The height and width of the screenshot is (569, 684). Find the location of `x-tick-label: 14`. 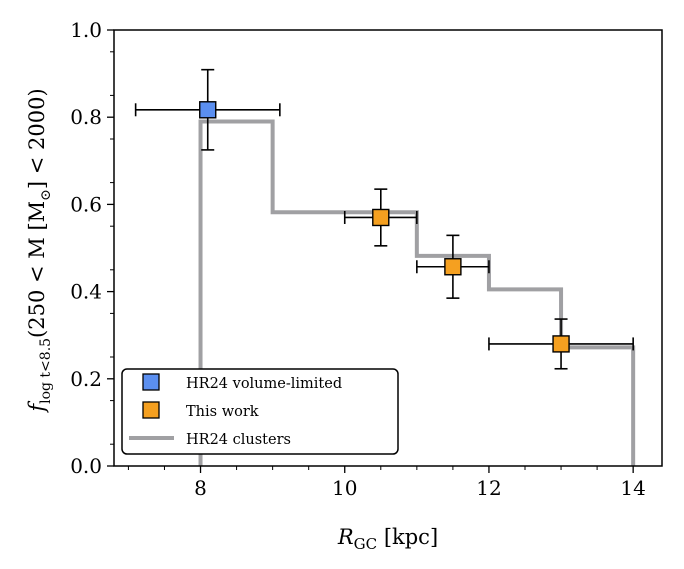

x-tick-label: 14 is located at coordinates (632, 488).